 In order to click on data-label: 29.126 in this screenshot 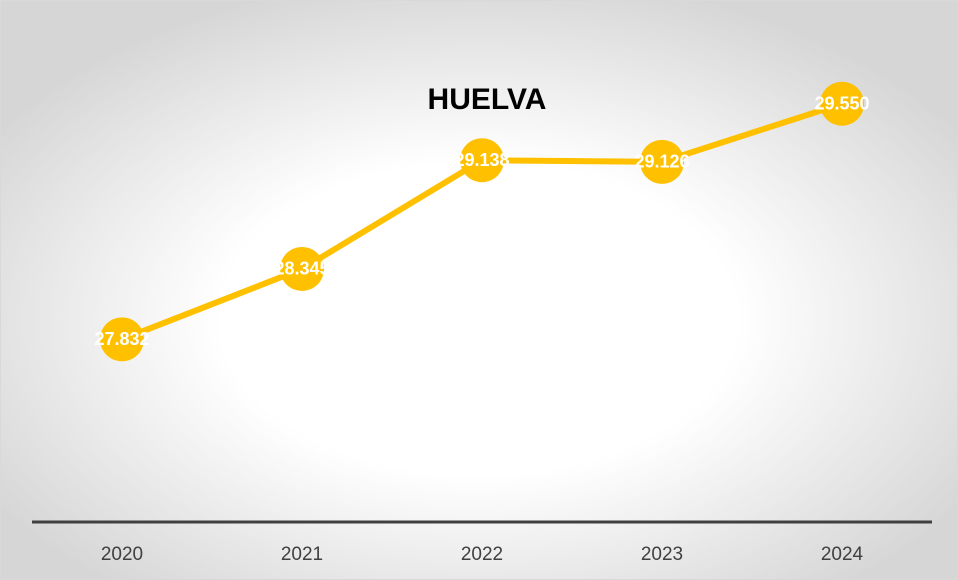, I will do `click(661, 162)`.